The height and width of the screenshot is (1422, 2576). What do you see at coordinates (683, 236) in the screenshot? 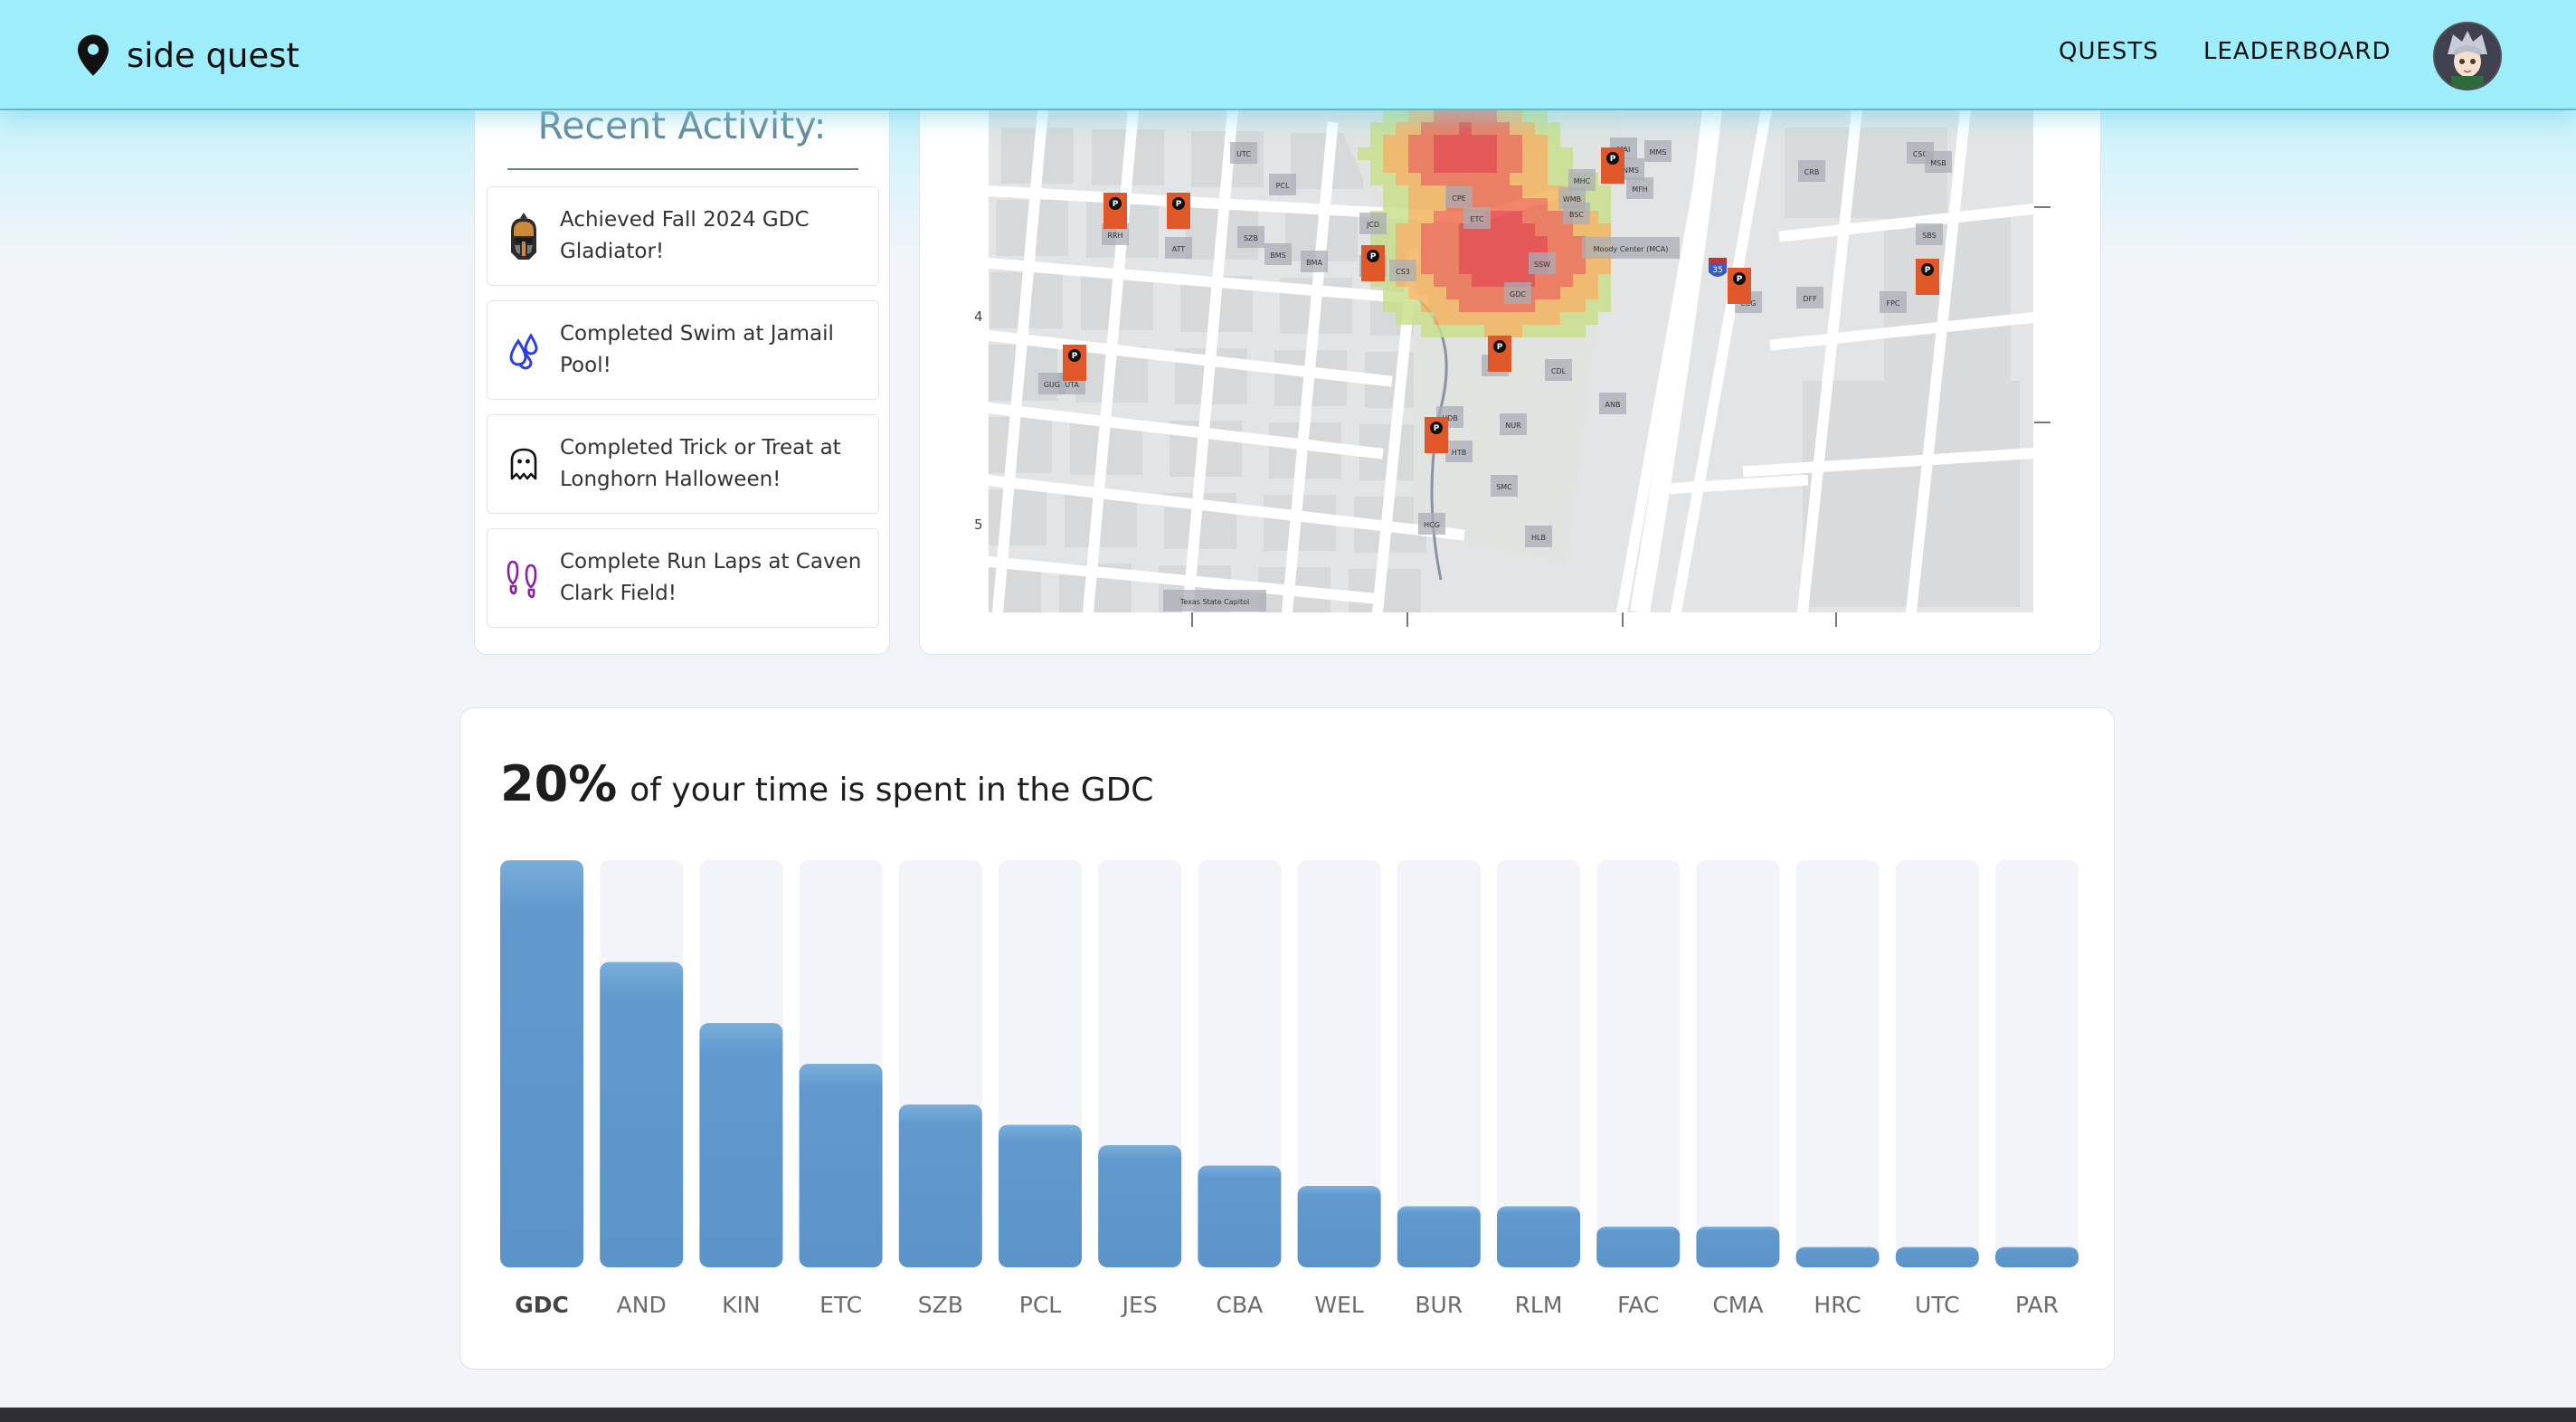
I see `activity-item: Achieved Fall 2024 GDC Gladiator!` at bounding box center [683, 236].